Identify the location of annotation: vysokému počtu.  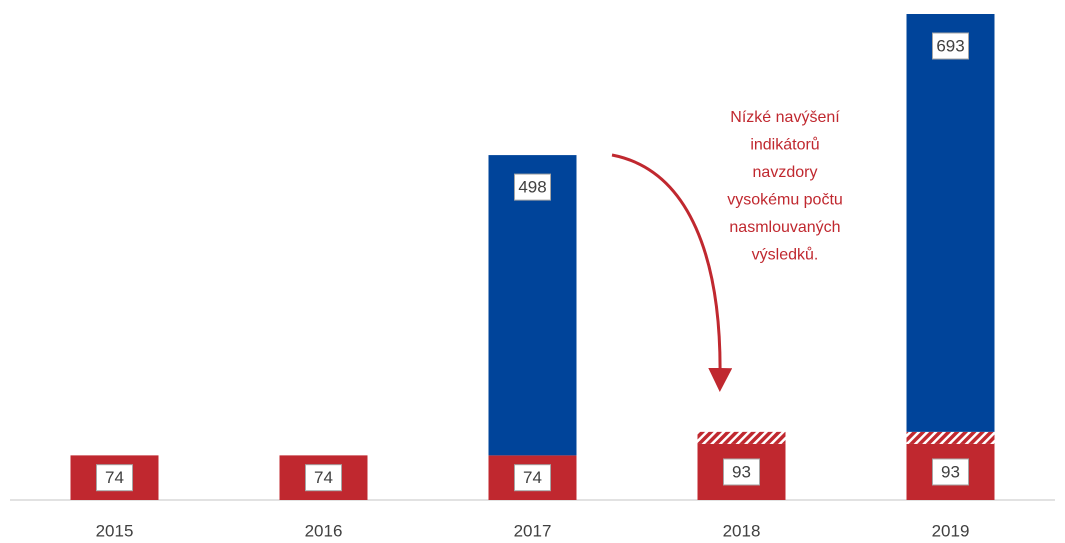
(785, 200).